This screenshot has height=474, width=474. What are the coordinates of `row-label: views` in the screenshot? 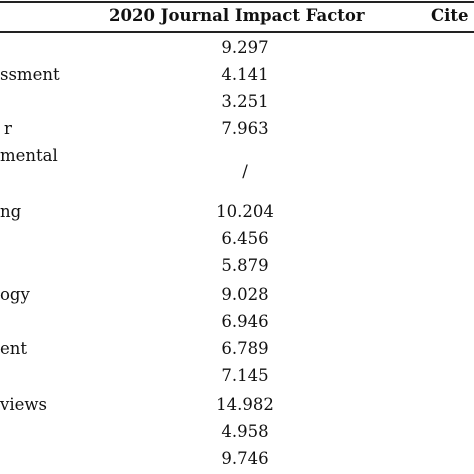 It's located at (23, 404).